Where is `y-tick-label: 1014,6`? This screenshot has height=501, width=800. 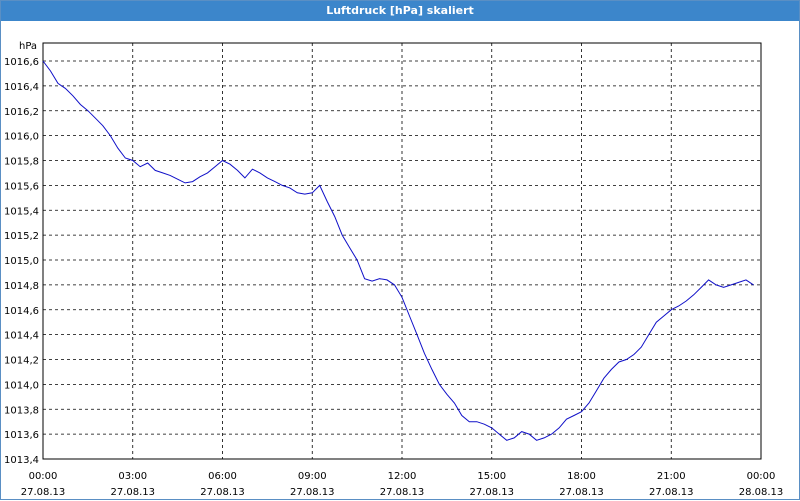
y-tick-label: 1014,6 is located at coordinates (21, 311).